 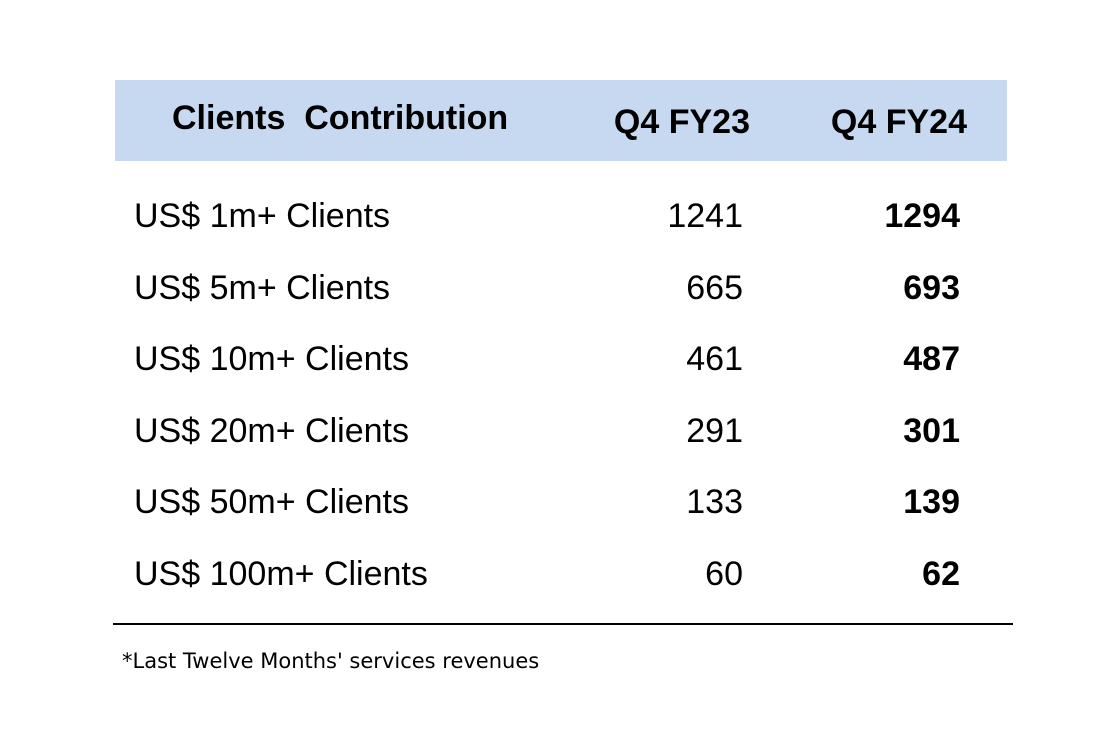 I want to click on row-label: US$ 10m+ Clients, so click(x=271, y=359).